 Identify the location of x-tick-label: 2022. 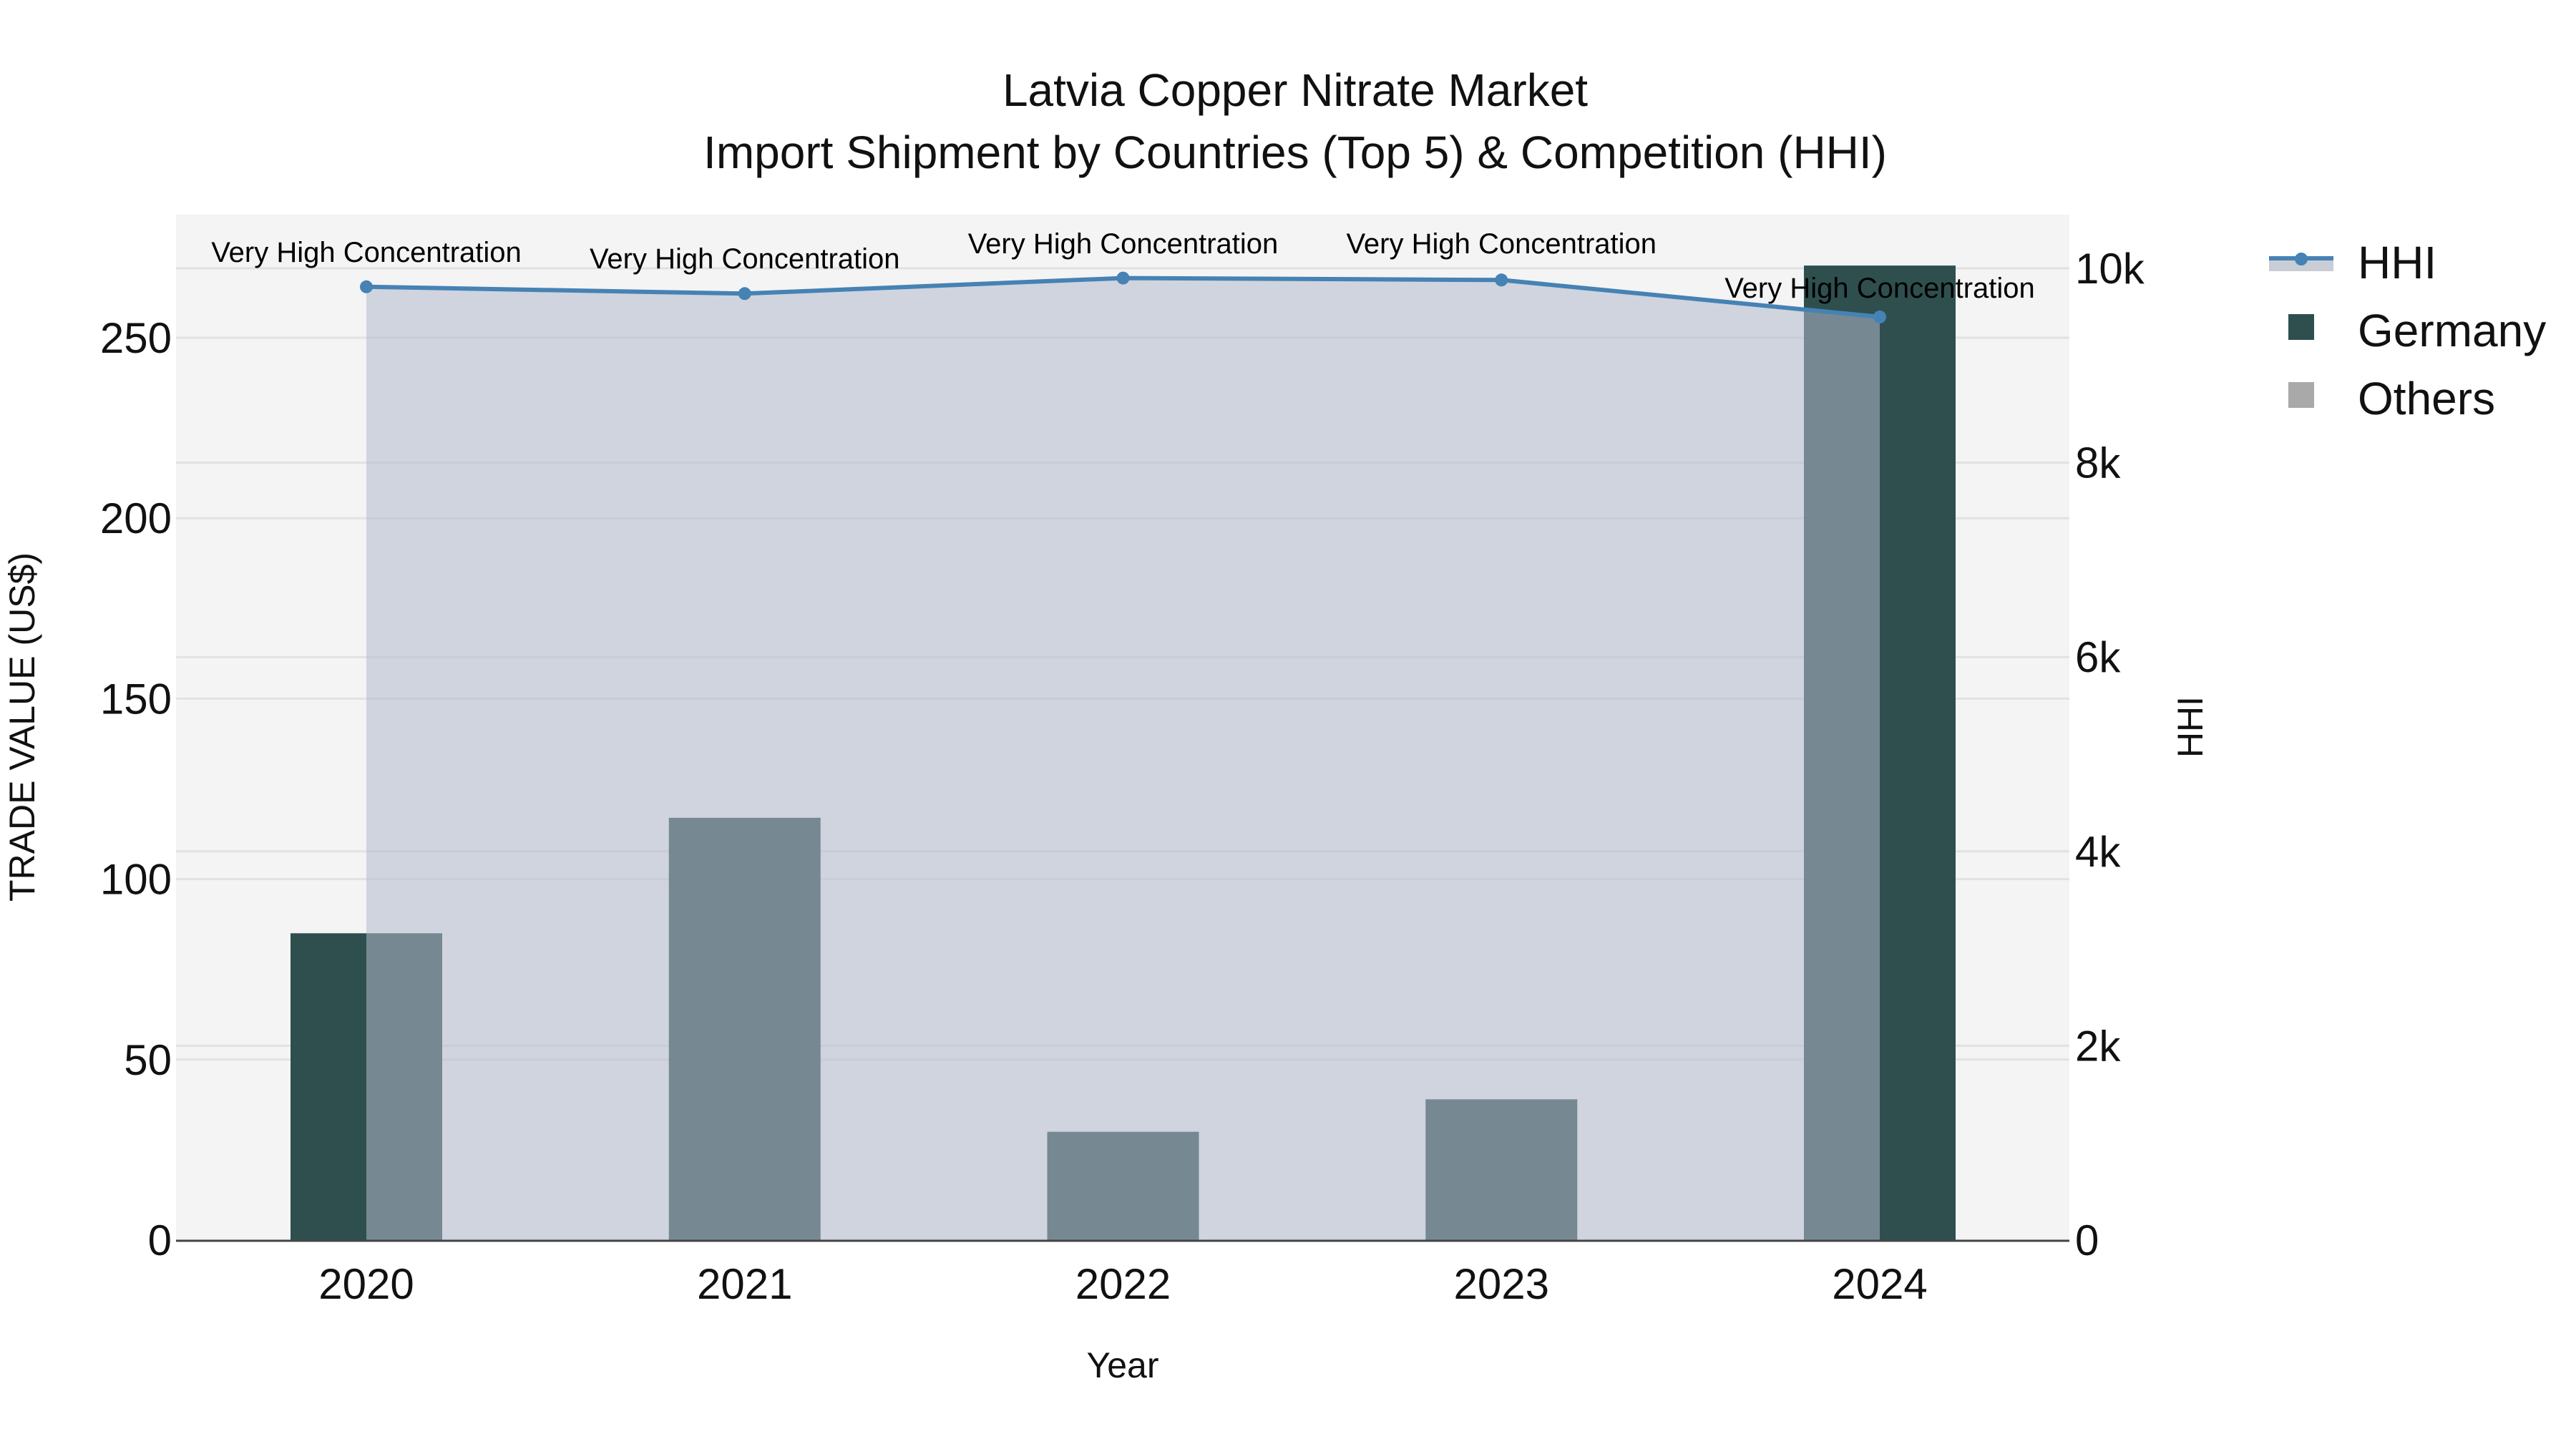
(1123, 1284).